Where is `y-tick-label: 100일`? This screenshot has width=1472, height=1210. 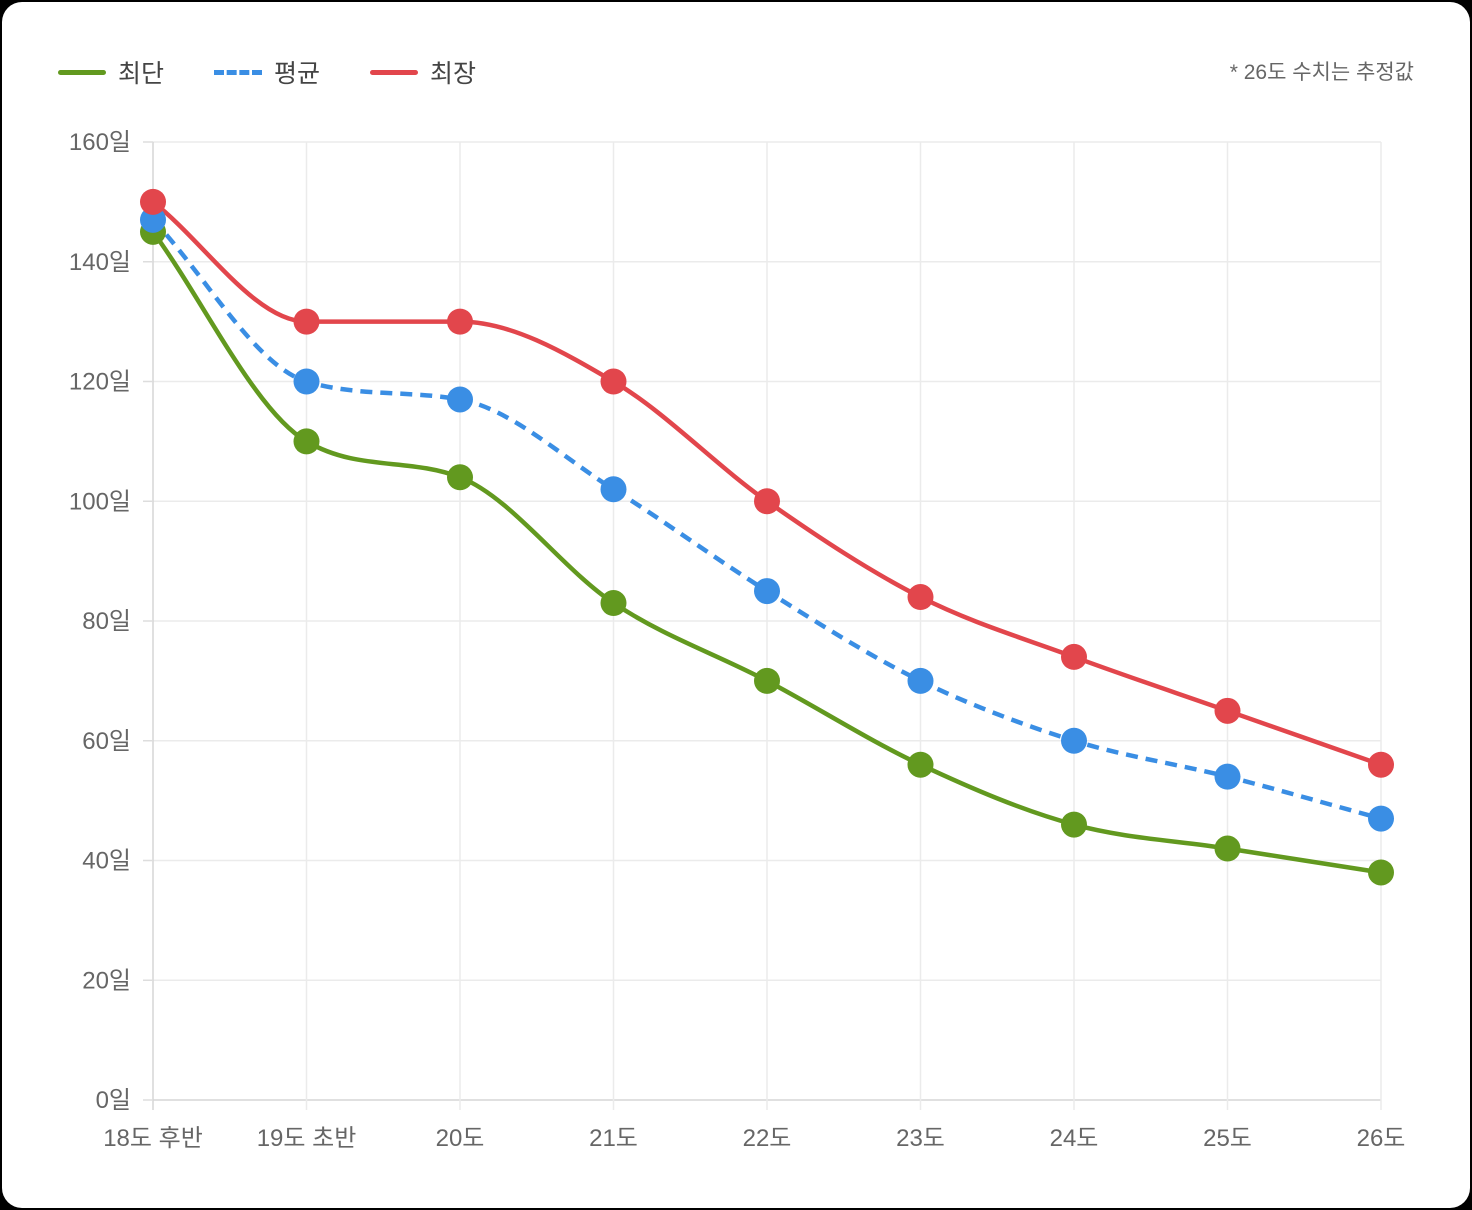
y-tick-label: 100일 is located at coordinates (100, 501).